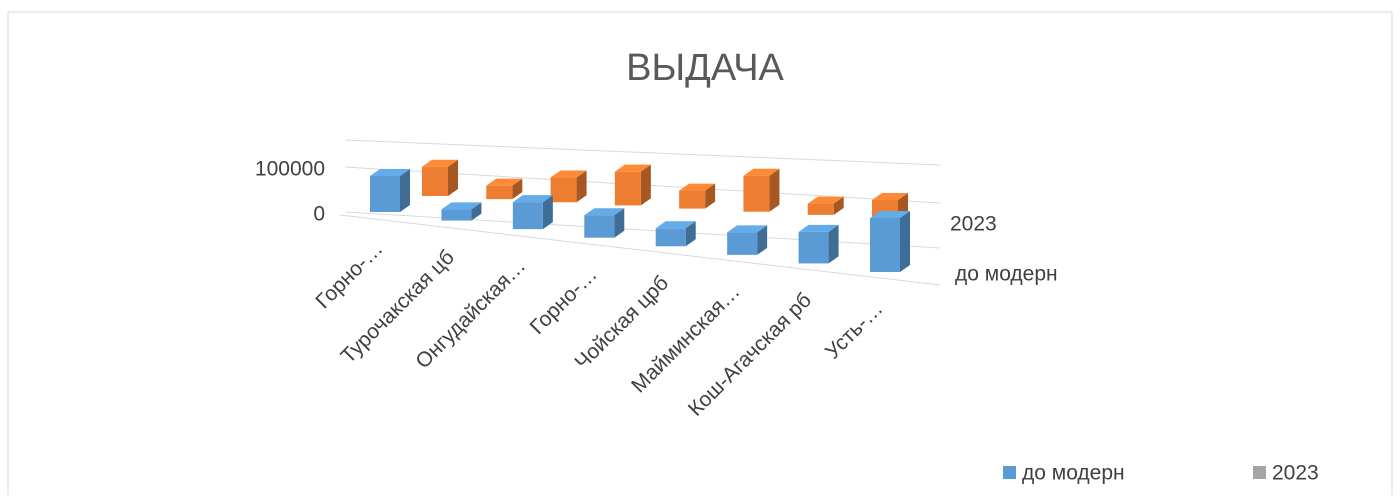 The image size is (1400, 500). I want to click on legend-label: до модерн, so click(1073, 473).